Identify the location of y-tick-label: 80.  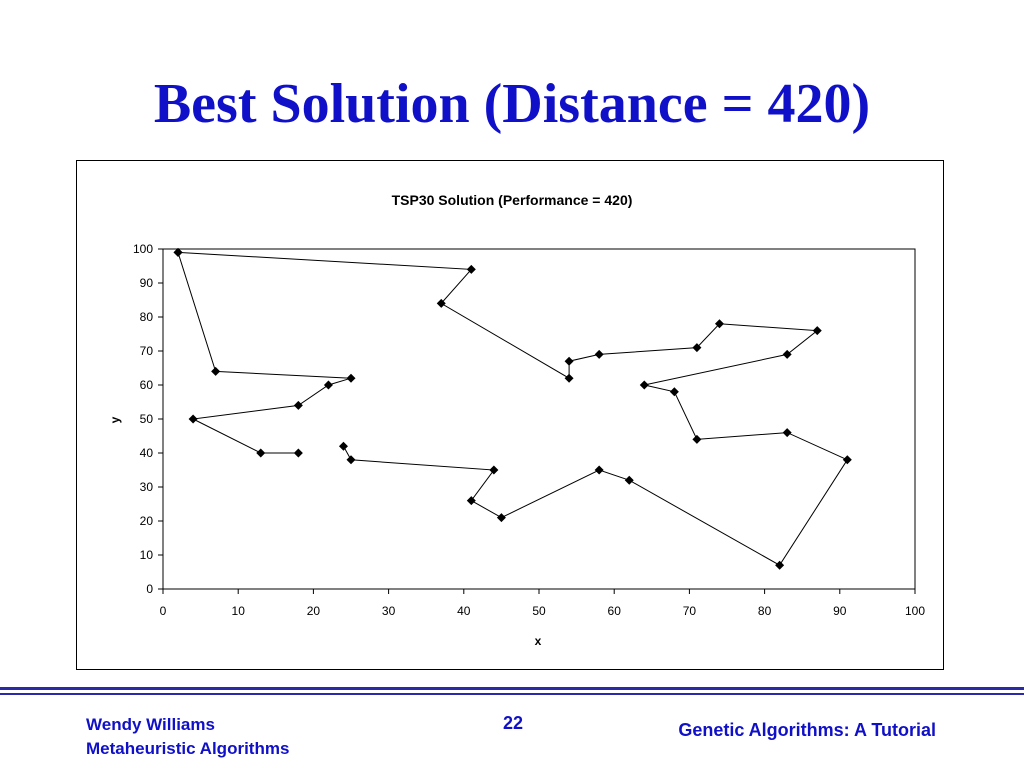
(147, 317).